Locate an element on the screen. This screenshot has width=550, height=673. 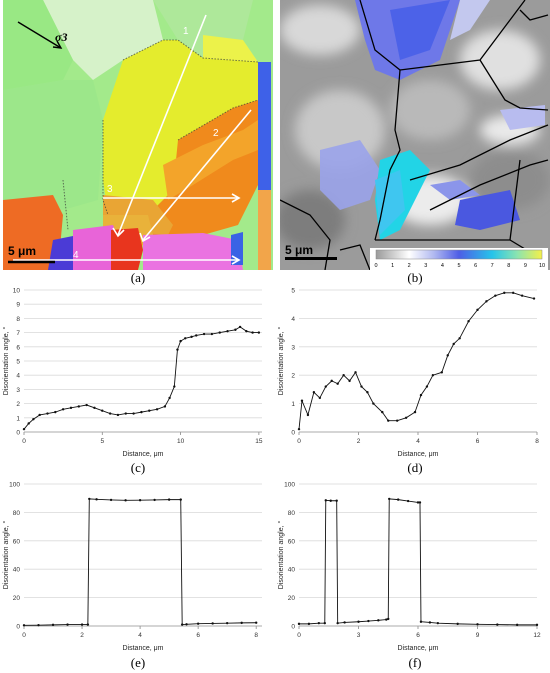
x-tick-label: 2 is located at coordinates (359, 441).